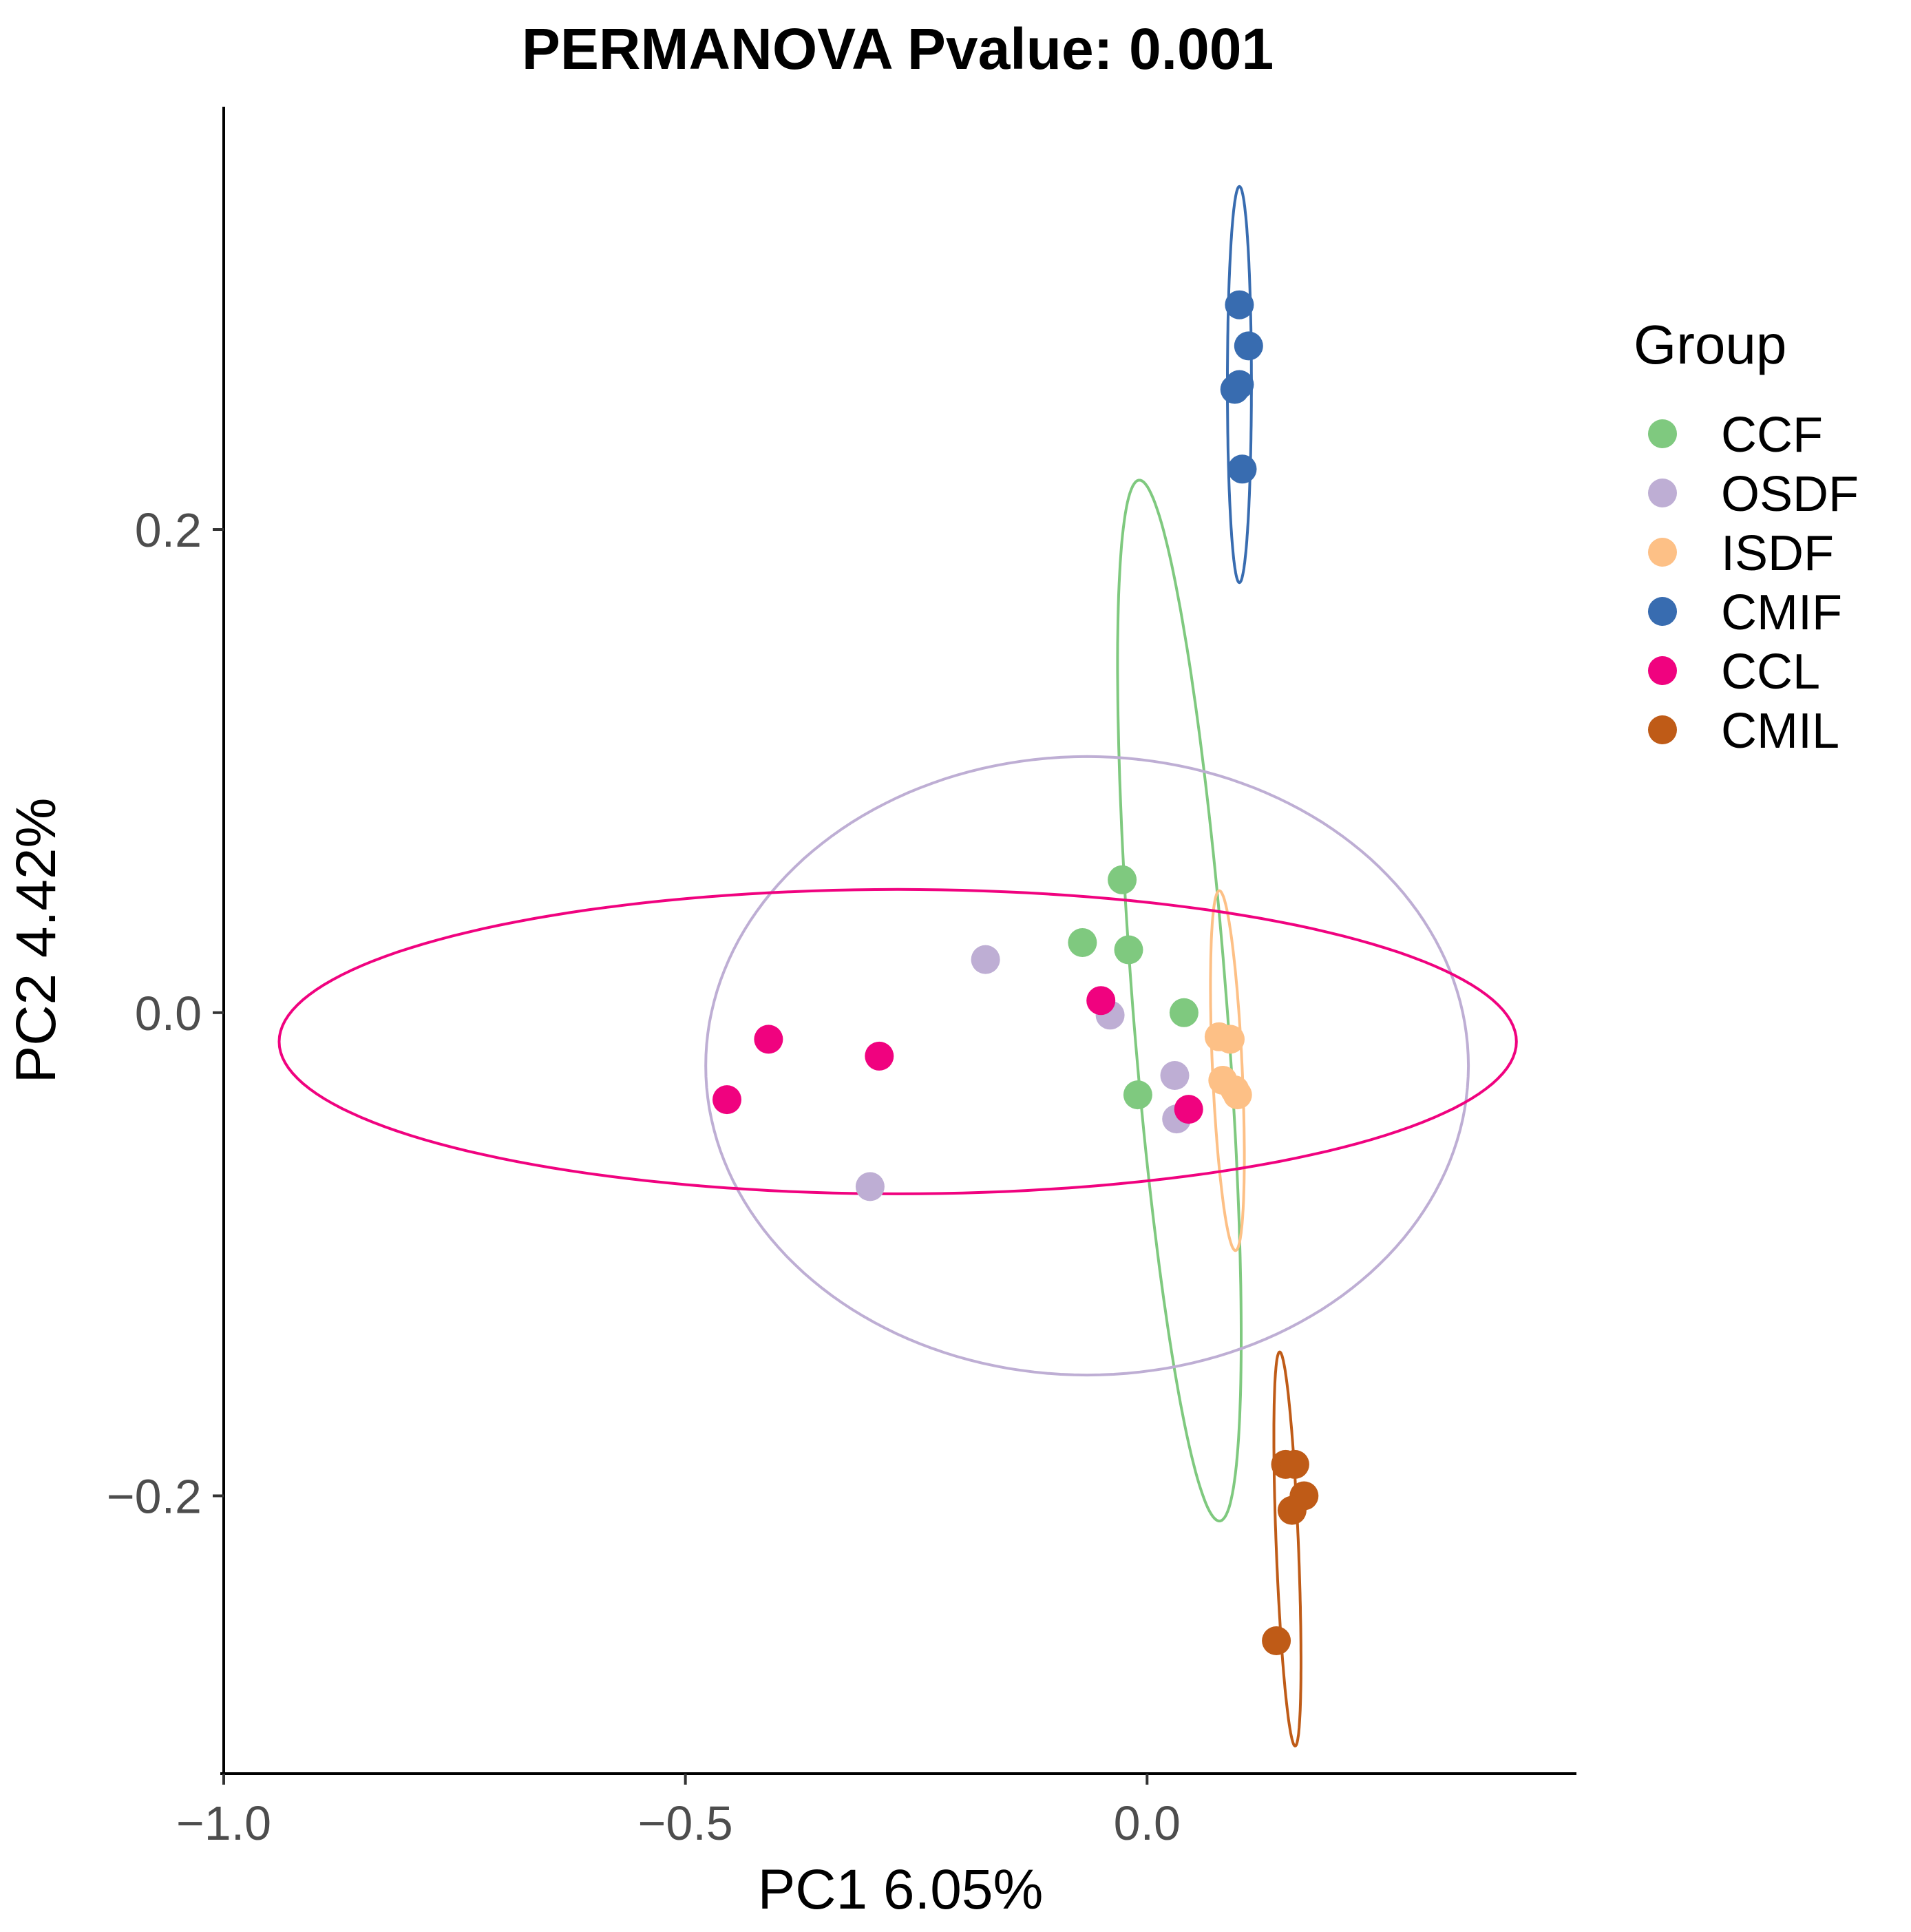  I want to click on legend-key-osdf, so click(1663, 493).